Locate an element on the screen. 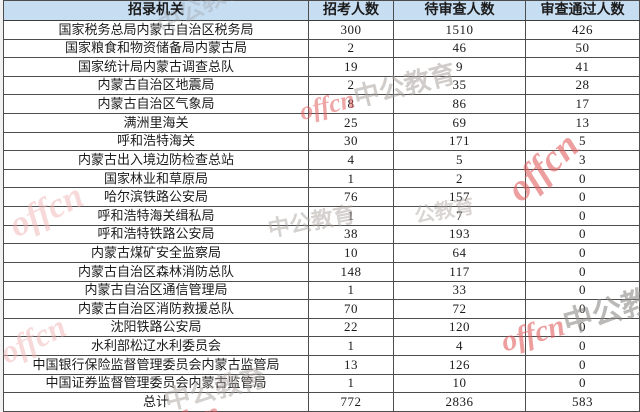  agency-cell: 国家林业和草原局 is located at coordinates (156, 178).